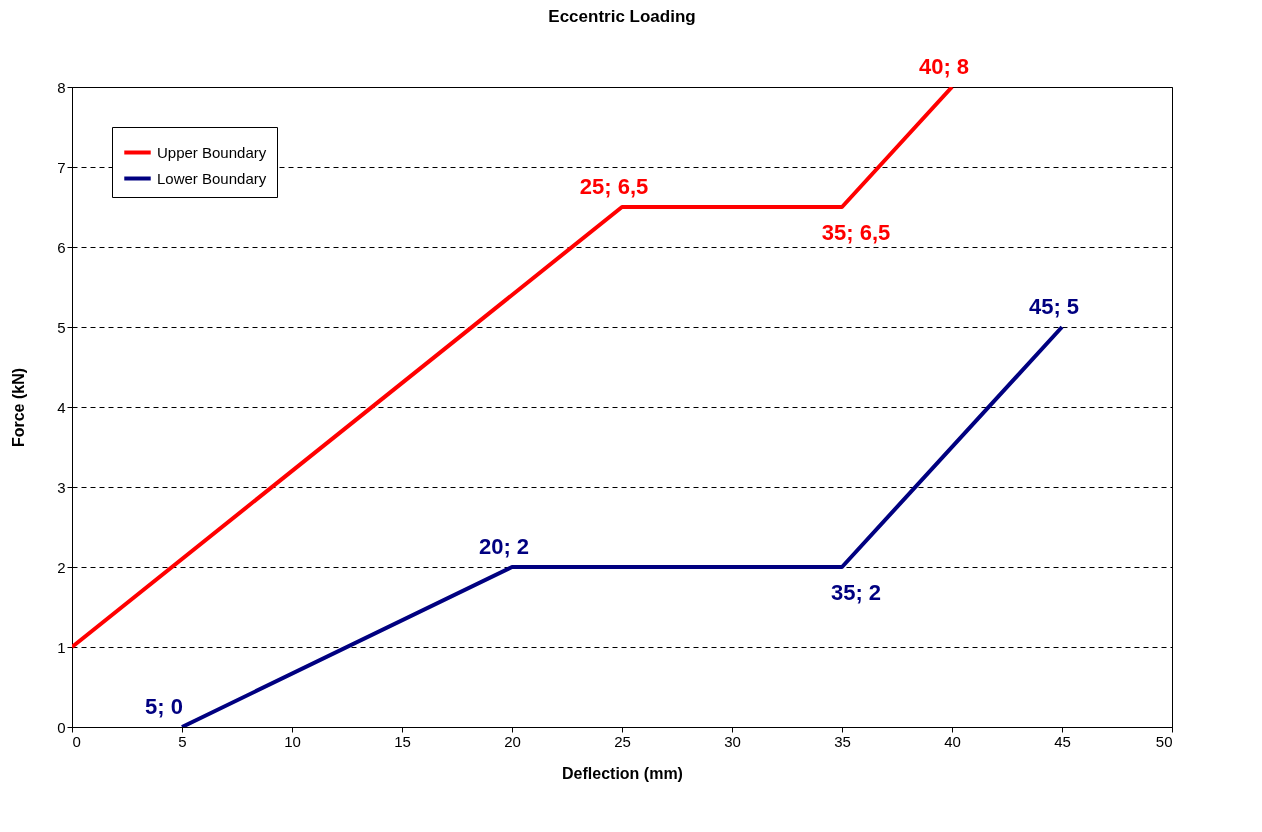 This screenshot has height=832, width=1262. Describe the element at coordinates (842, 741) in the screenshot. I see `x-tick-label: 35` at that location.